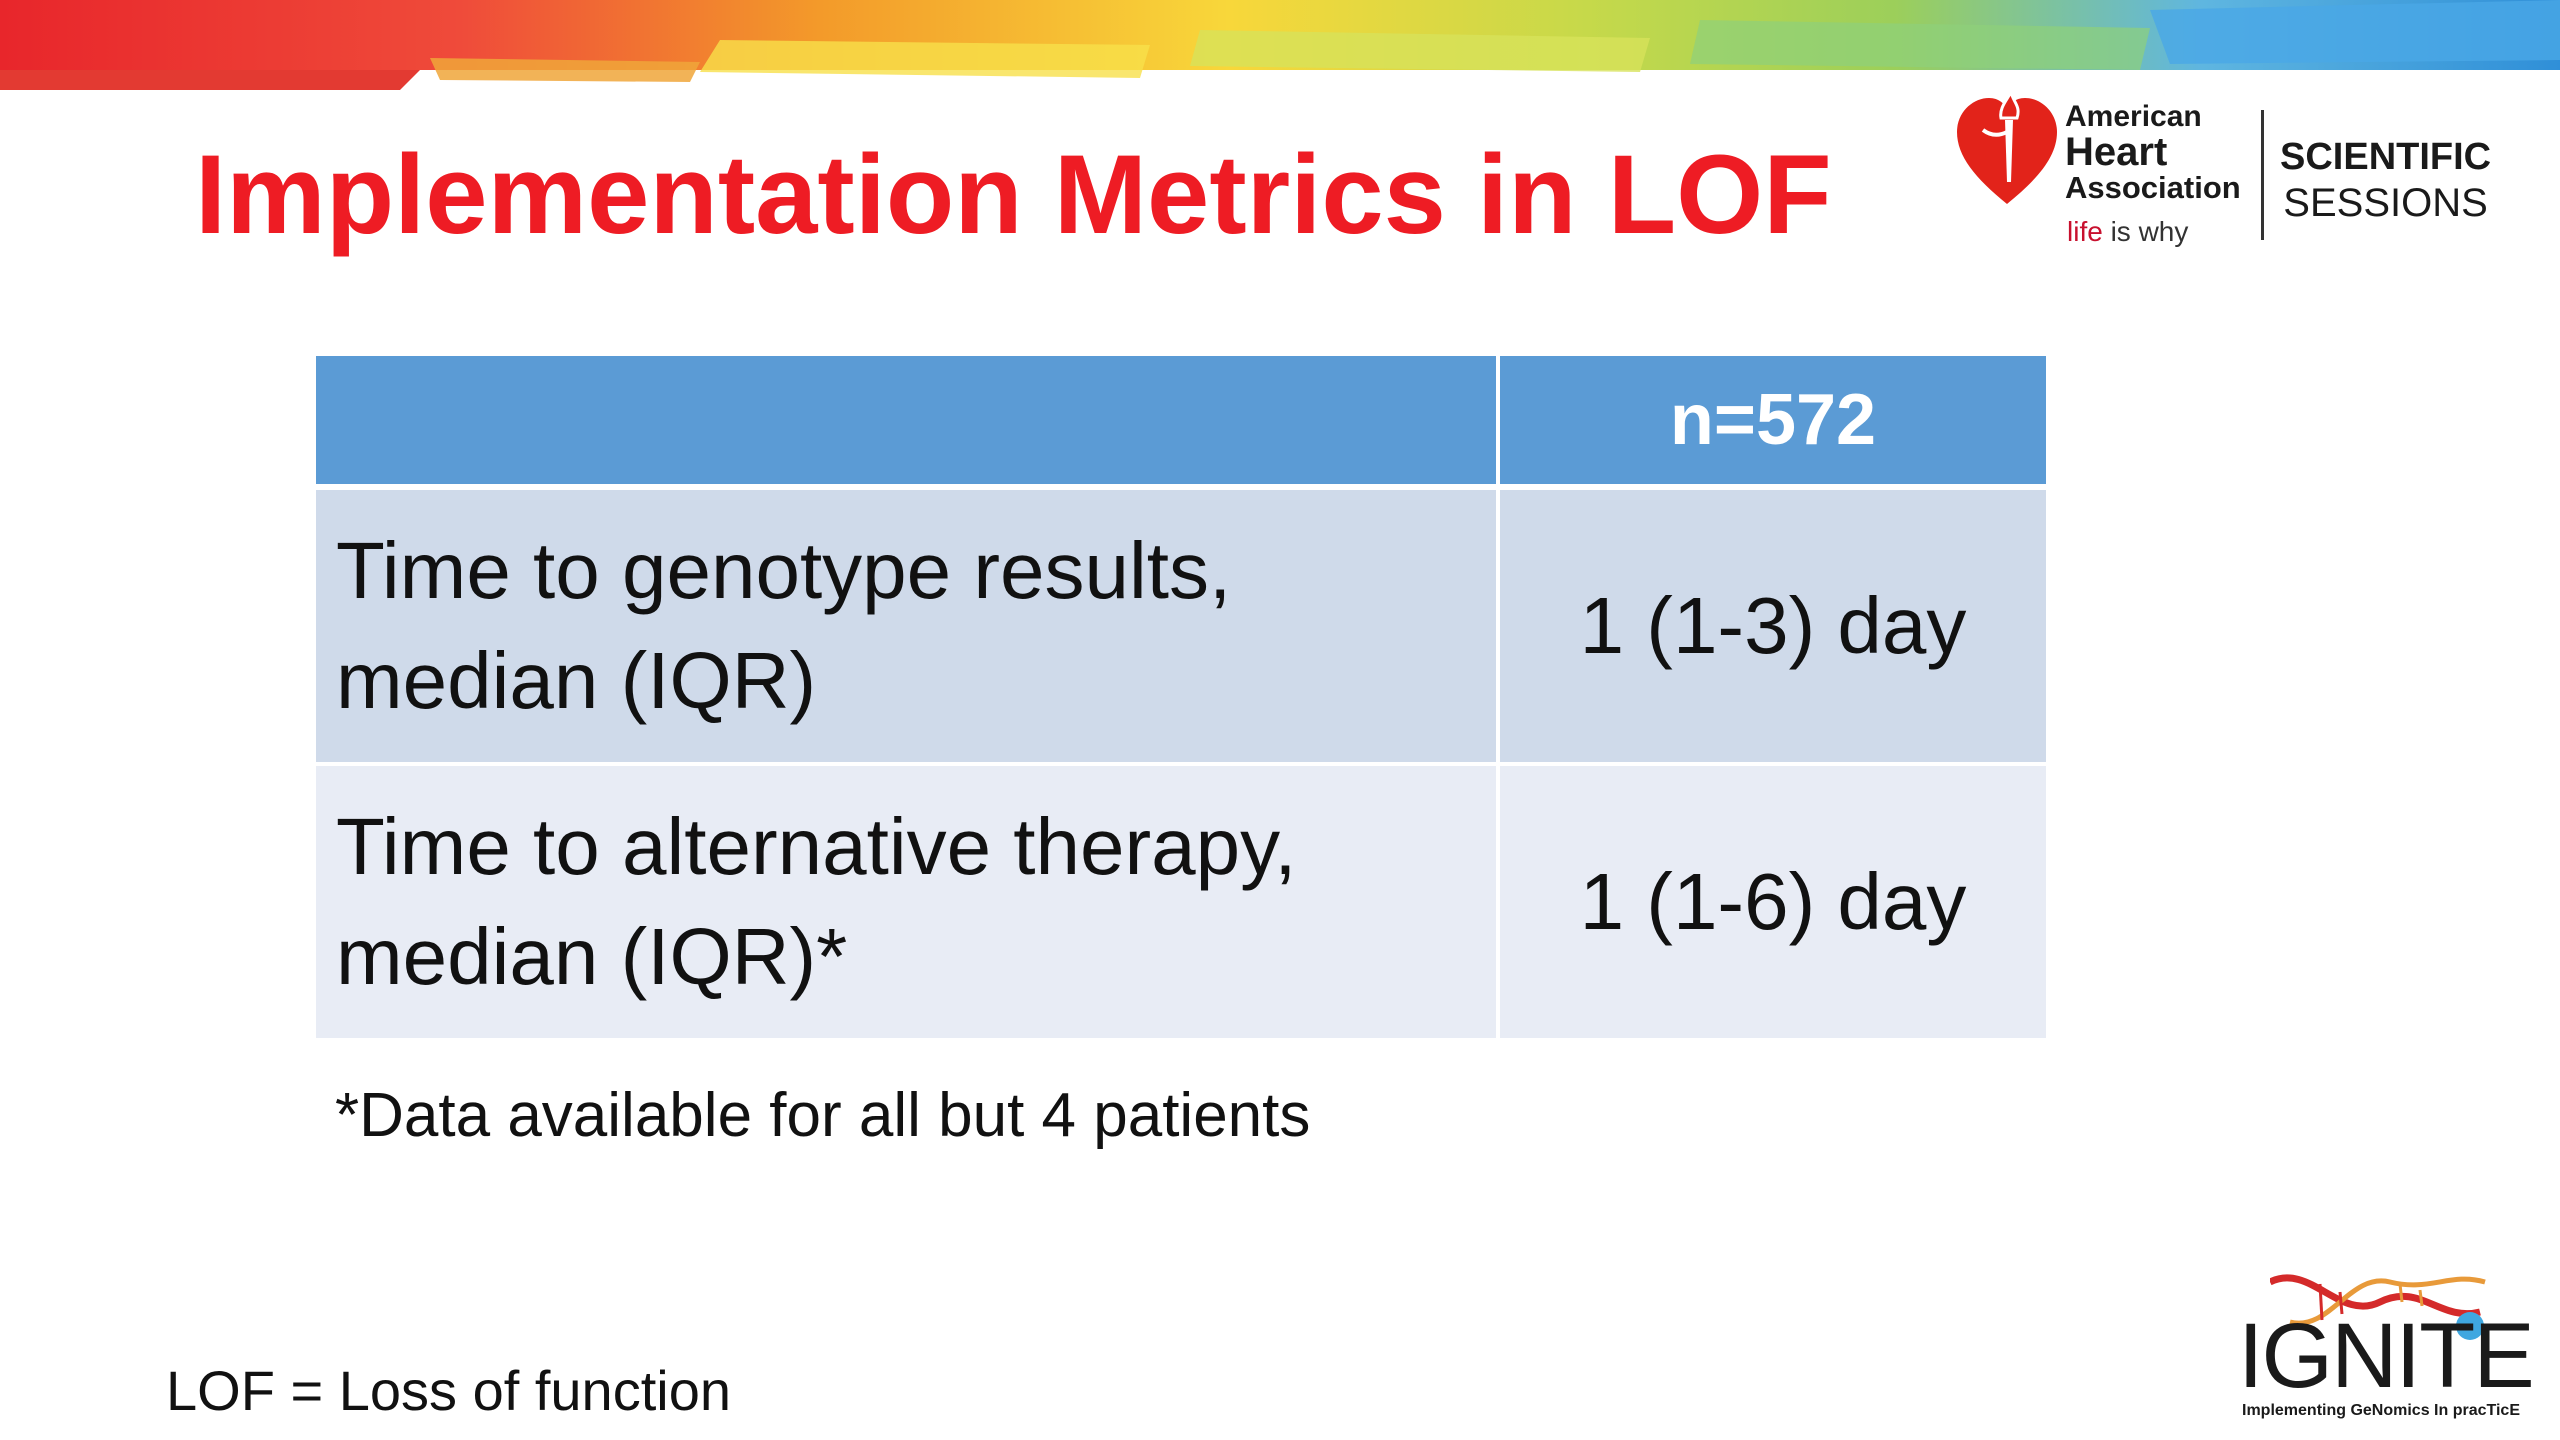 The width and height of the screenshot is (2560, 1440). Describe the element at coordinates (2145, 231) in the screenshot. I see `aha-tagline-rest: is why` at that location.